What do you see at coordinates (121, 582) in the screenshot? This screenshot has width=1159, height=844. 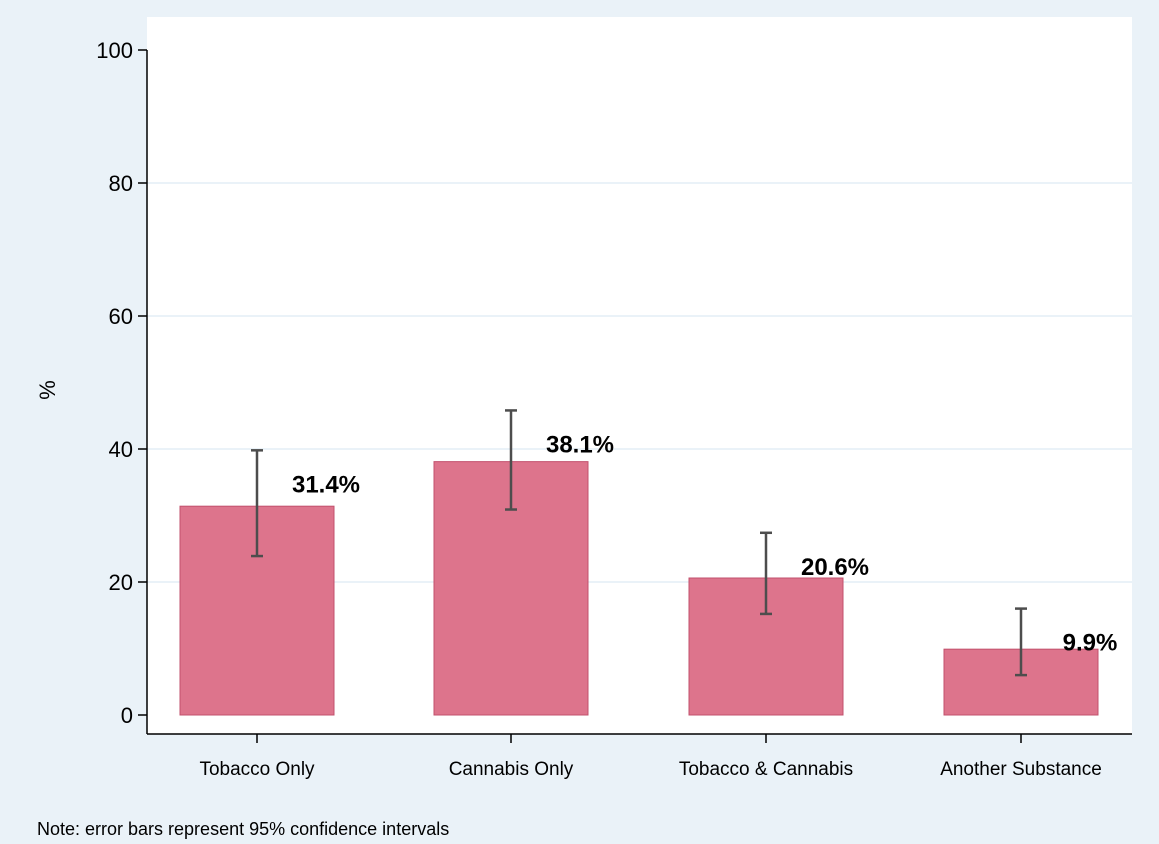 I see `y-tick-label: 20` at bounding box center [121, 582].